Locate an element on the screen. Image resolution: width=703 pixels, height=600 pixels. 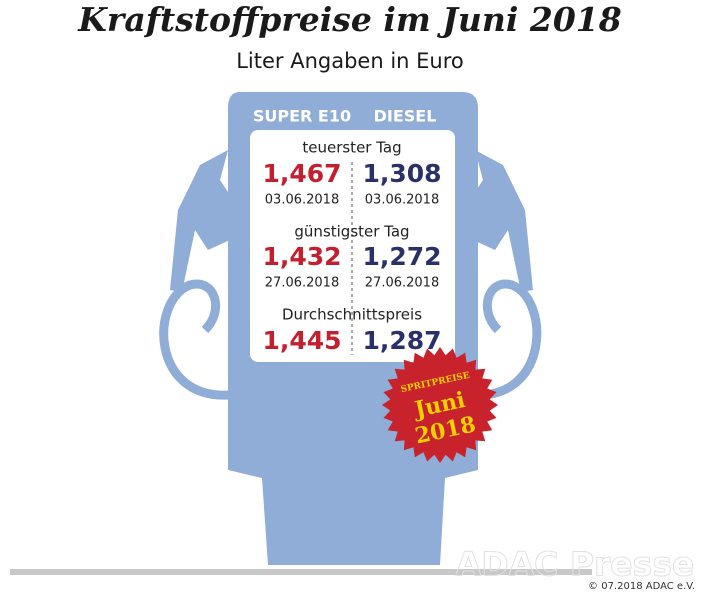
hoses is located at coordinates (350, 339).